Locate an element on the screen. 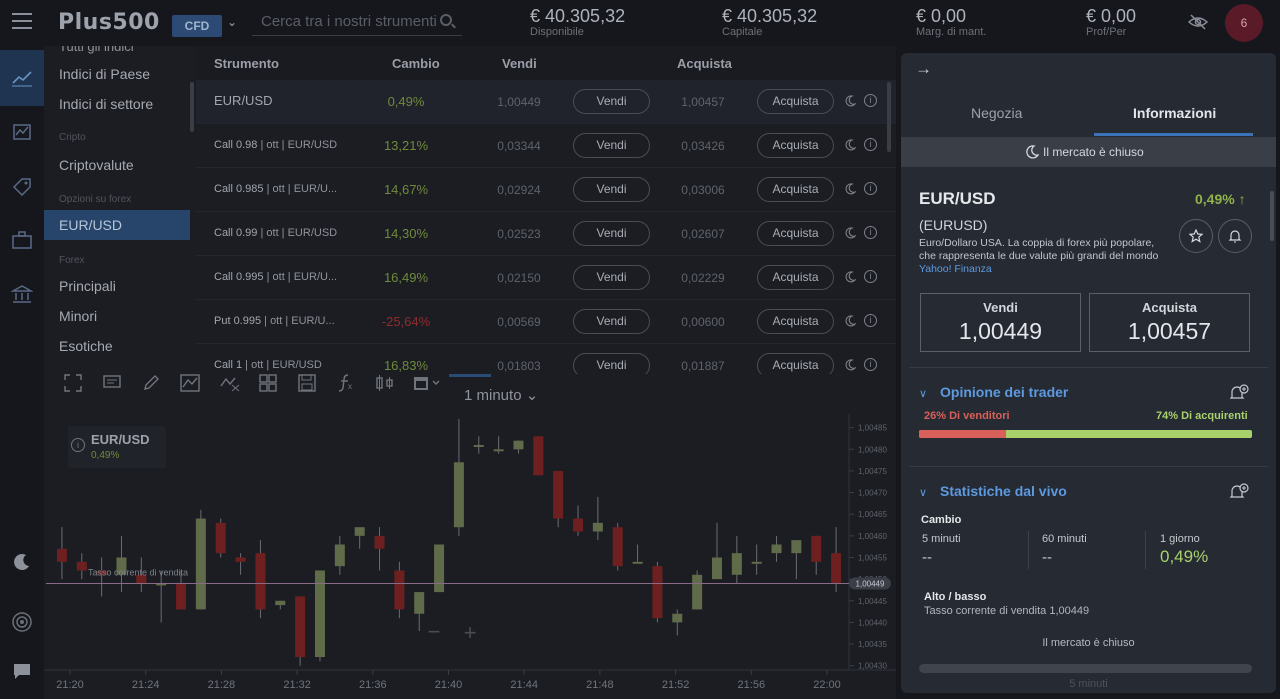  sell-price-box: Vendi 1,00449 is located at coordinates (1000, 322).